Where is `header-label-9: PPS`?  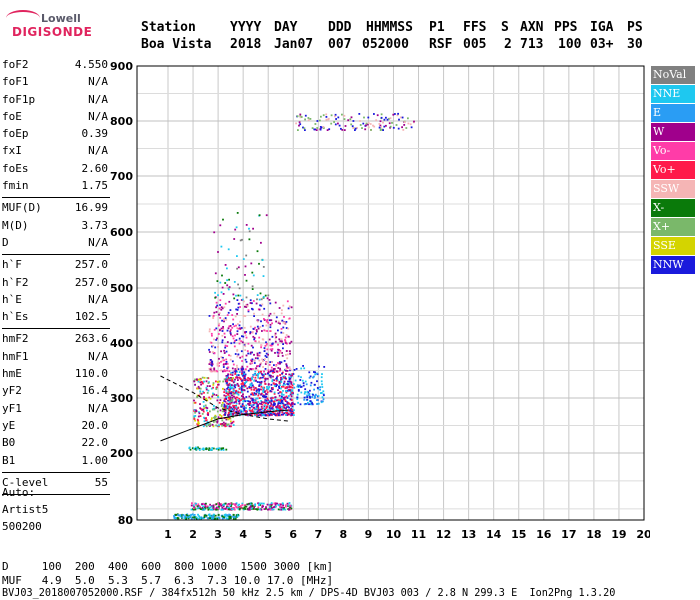 header-label-9: PPS is located at coordinates (566, 27).